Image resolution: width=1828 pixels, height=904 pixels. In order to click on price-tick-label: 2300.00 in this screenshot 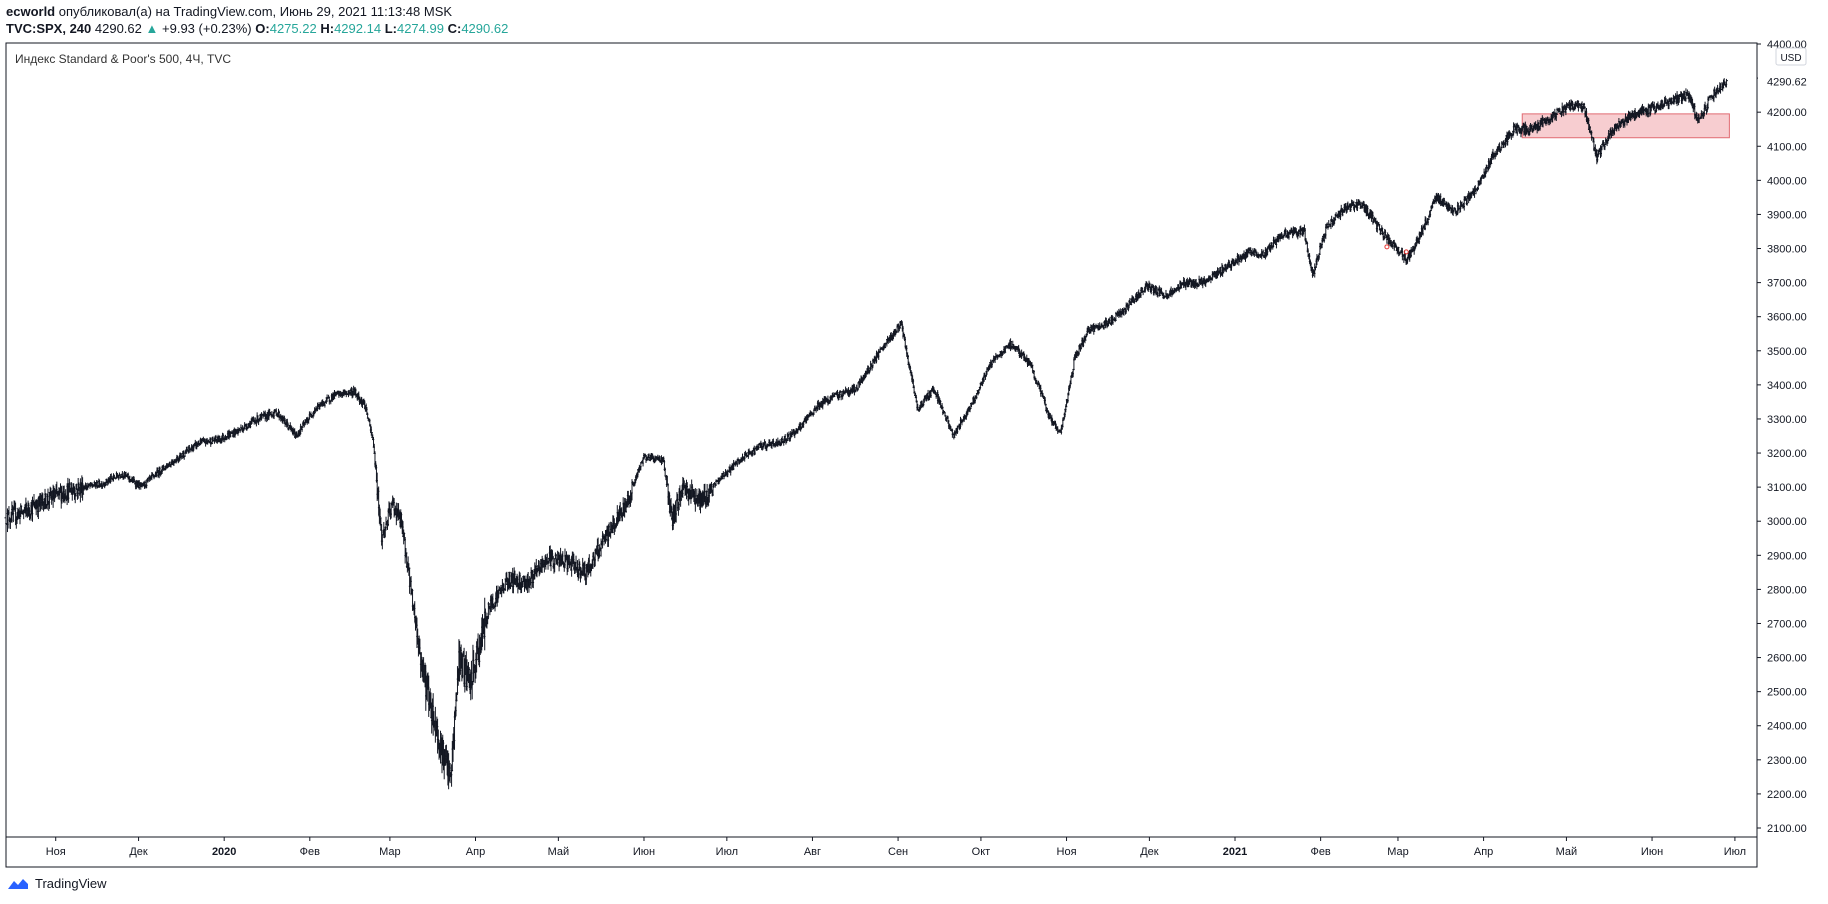, I will do `click(1787, 761)`.